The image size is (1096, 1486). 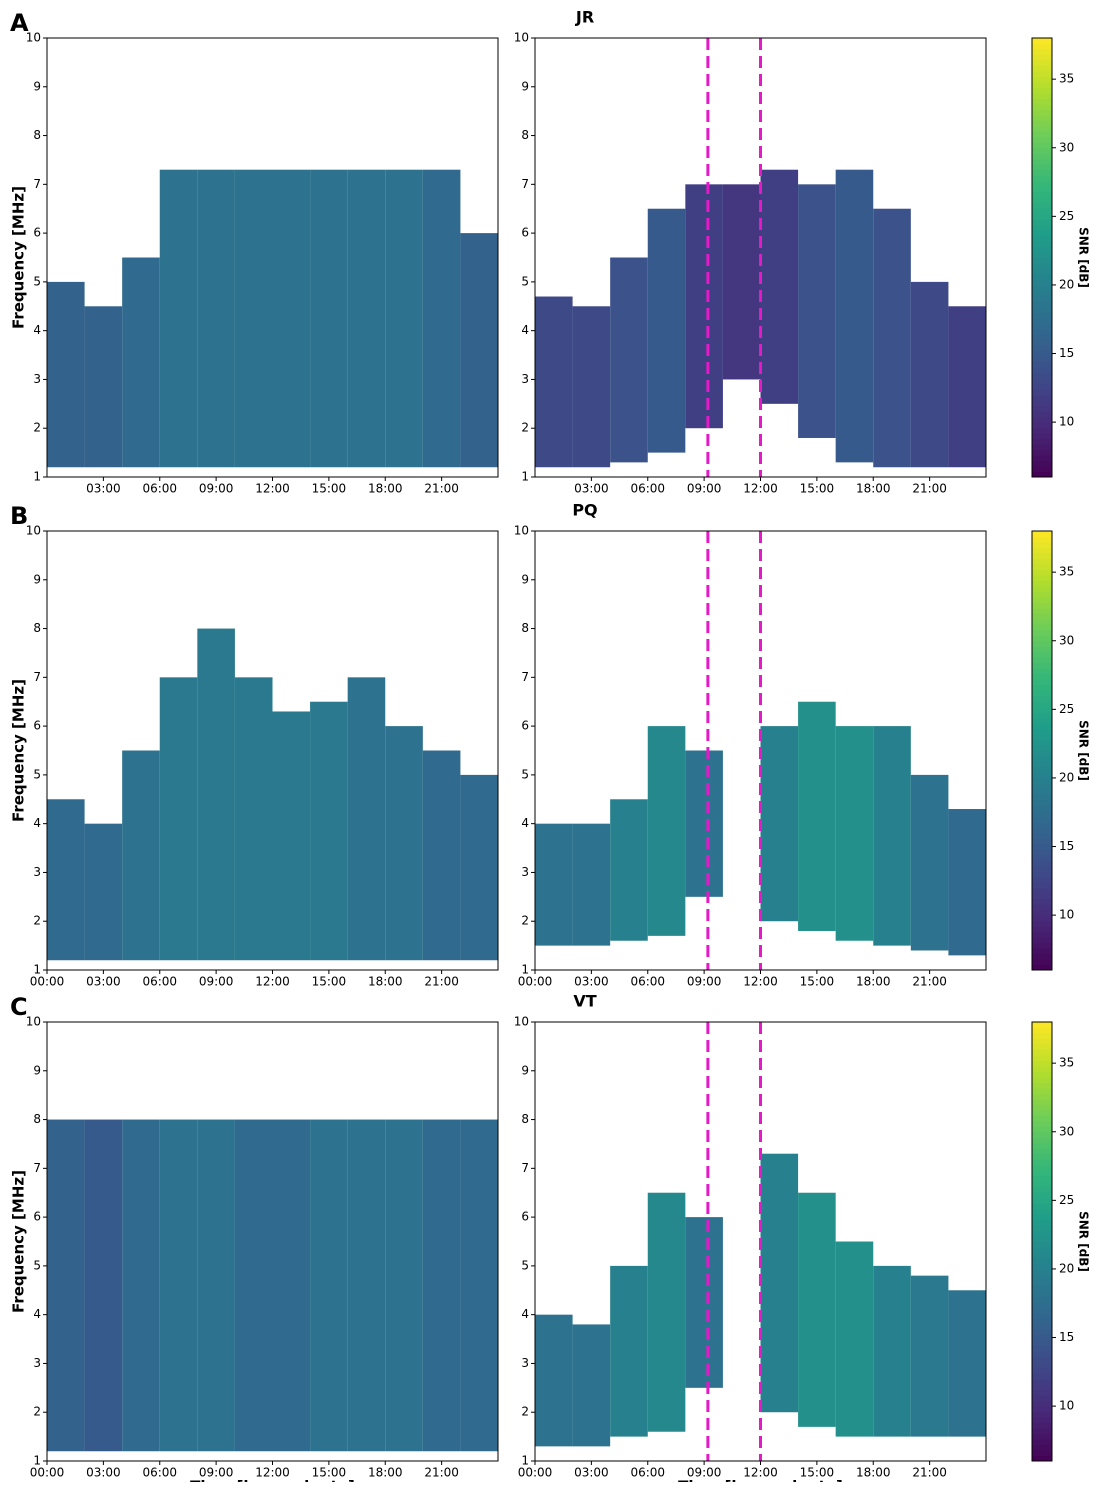 I want to click on y-tick-label: 9, so click(x=525, y=1070).